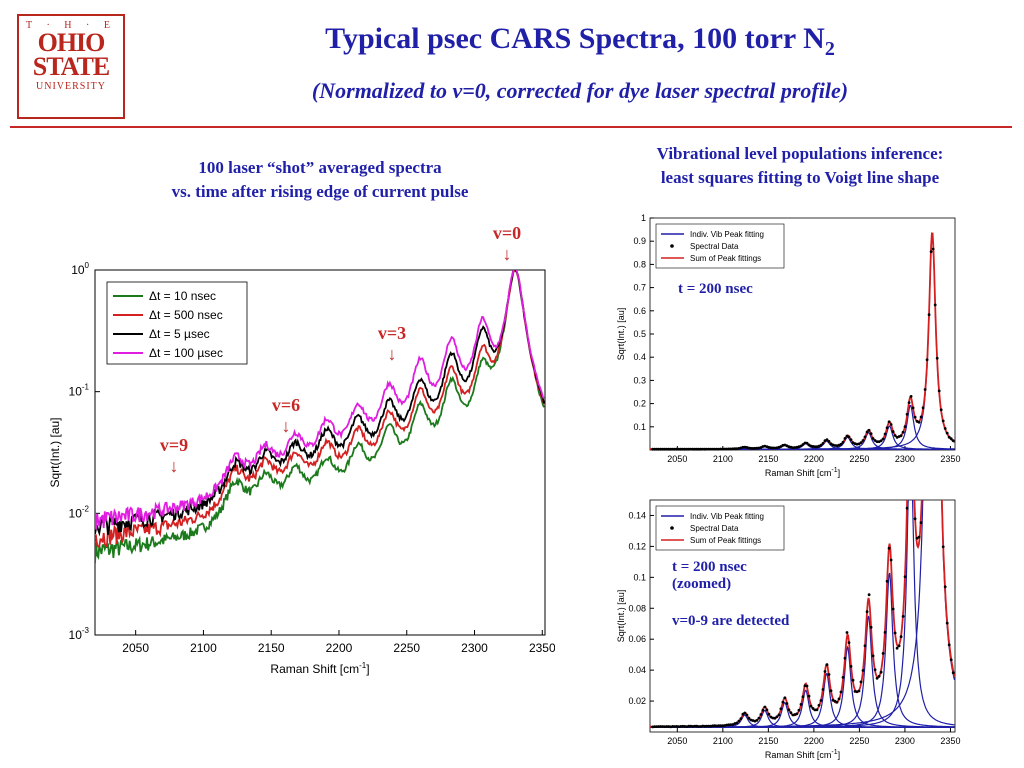  What do you see at coordinates (71, 25) in the screenshot?
I see `logo-the: T · H · E` at bounding box center [71, 25].